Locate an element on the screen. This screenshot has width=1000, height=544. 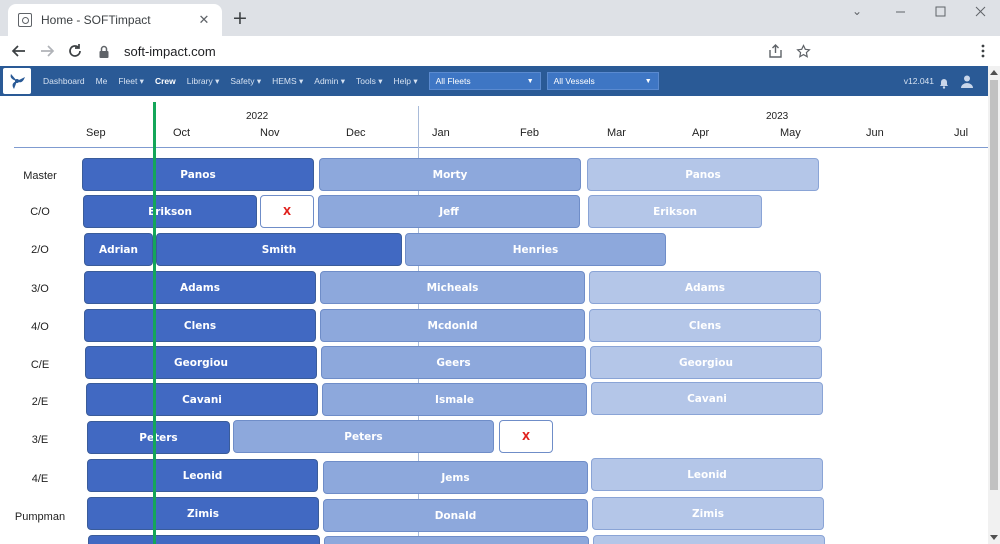
assignment-bar-current: Adams is located at coordinates (200, 287).